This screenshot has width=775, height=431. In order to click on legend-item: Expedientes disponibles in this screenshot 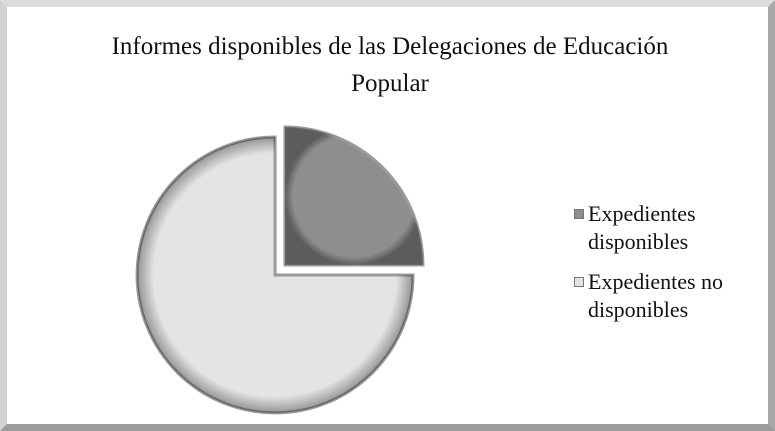, I will do `click(669, 228)`.